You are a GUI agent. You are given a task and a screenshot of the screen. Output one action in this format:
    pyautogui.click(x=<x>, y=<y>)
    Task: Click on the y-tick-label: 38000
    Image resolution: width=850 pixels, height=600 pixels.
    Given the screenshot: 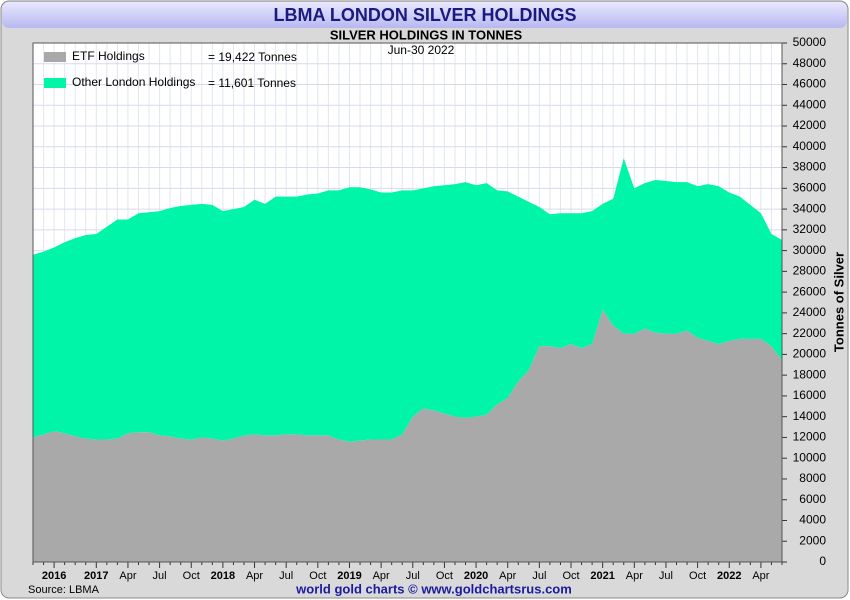 What is the action you would take?
    pyautogui.click(x=810, y=167)
    